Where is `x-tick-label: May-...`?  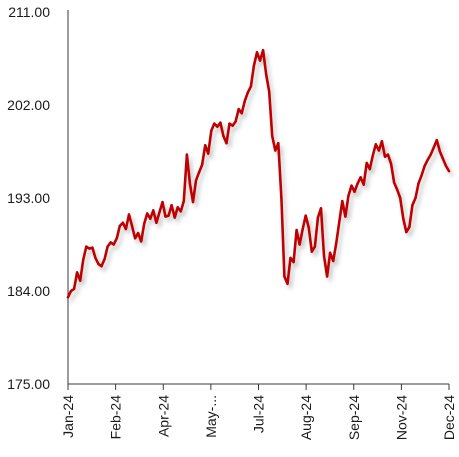 x-tick-label: May-... is located at coordinates (211, 416).